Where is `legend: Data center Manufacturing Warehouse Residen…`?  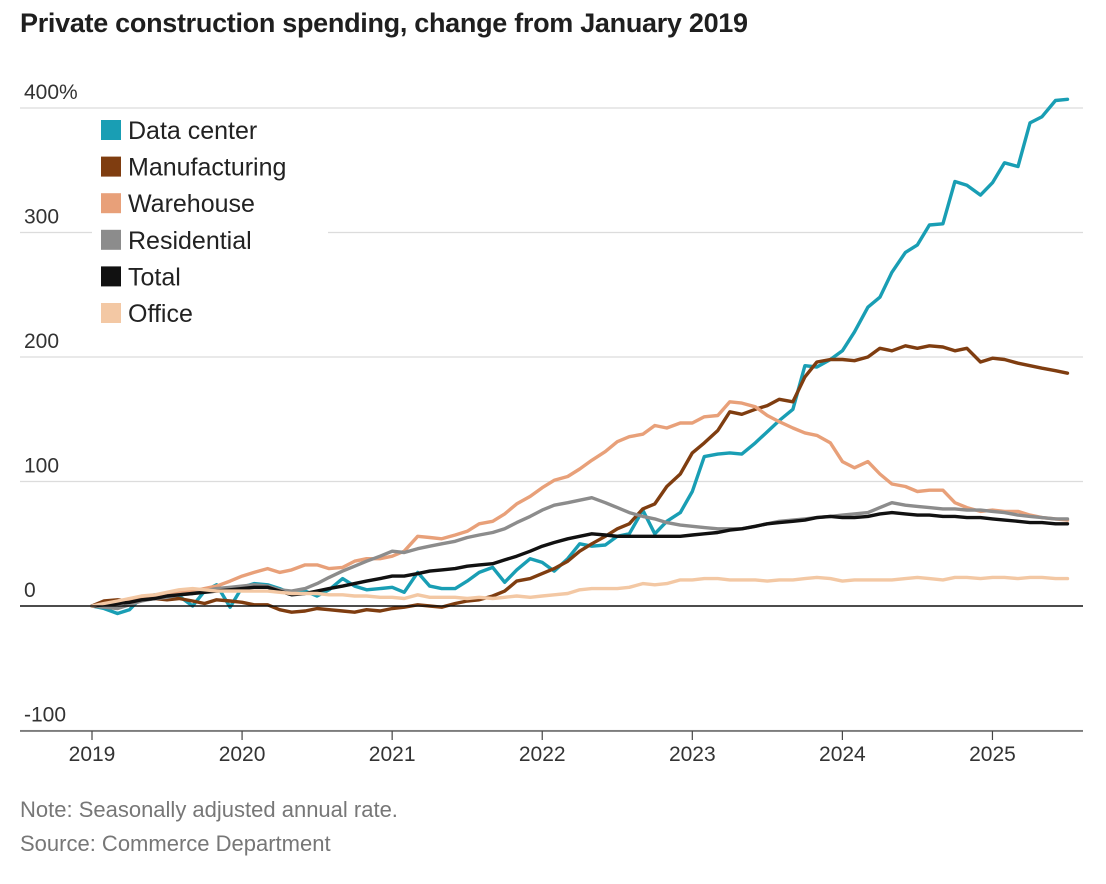
legend: Data center Manufacturing Warehouse Residen… is located at coordinates (210, 221).